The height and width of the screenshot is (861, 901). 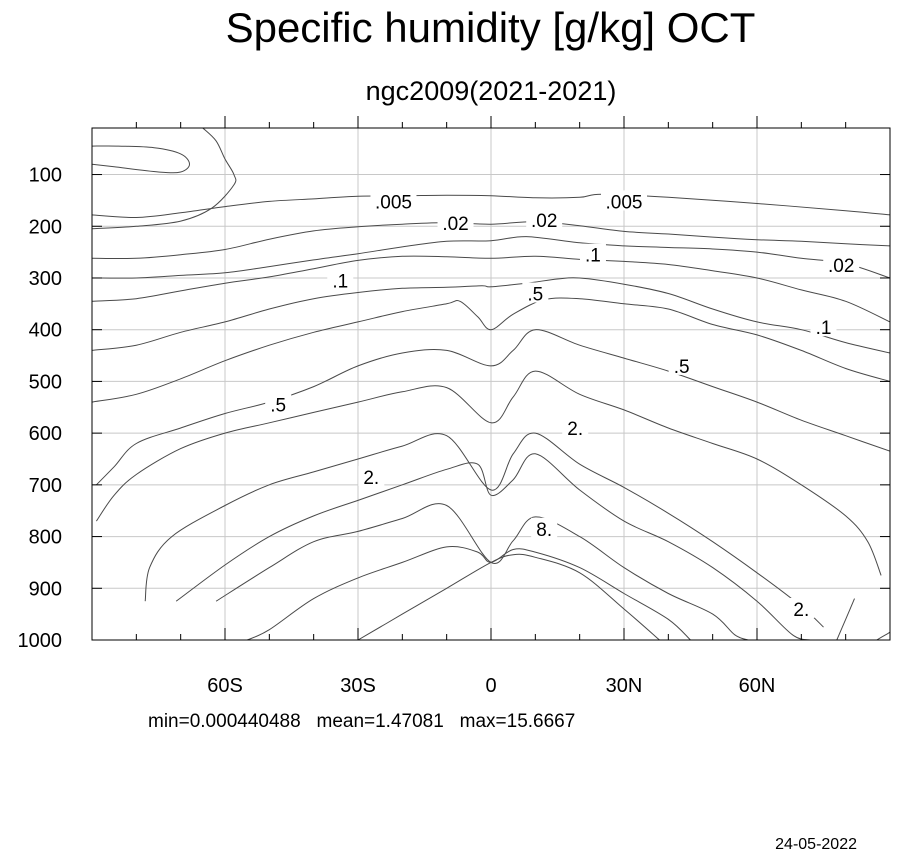 I want to click on x-tick-label: 60S, so click(x=225, y=686).